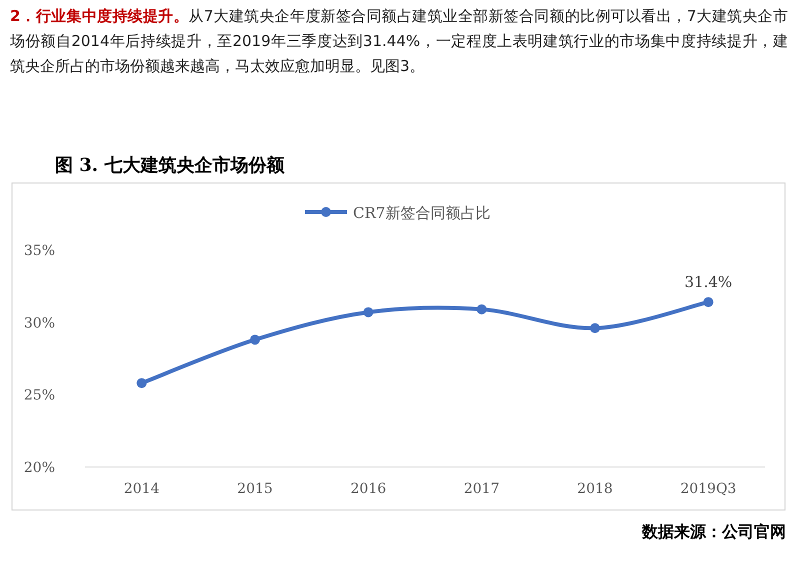  I want to click on source-note: 数据来源：公司官网, so click(714, 532).